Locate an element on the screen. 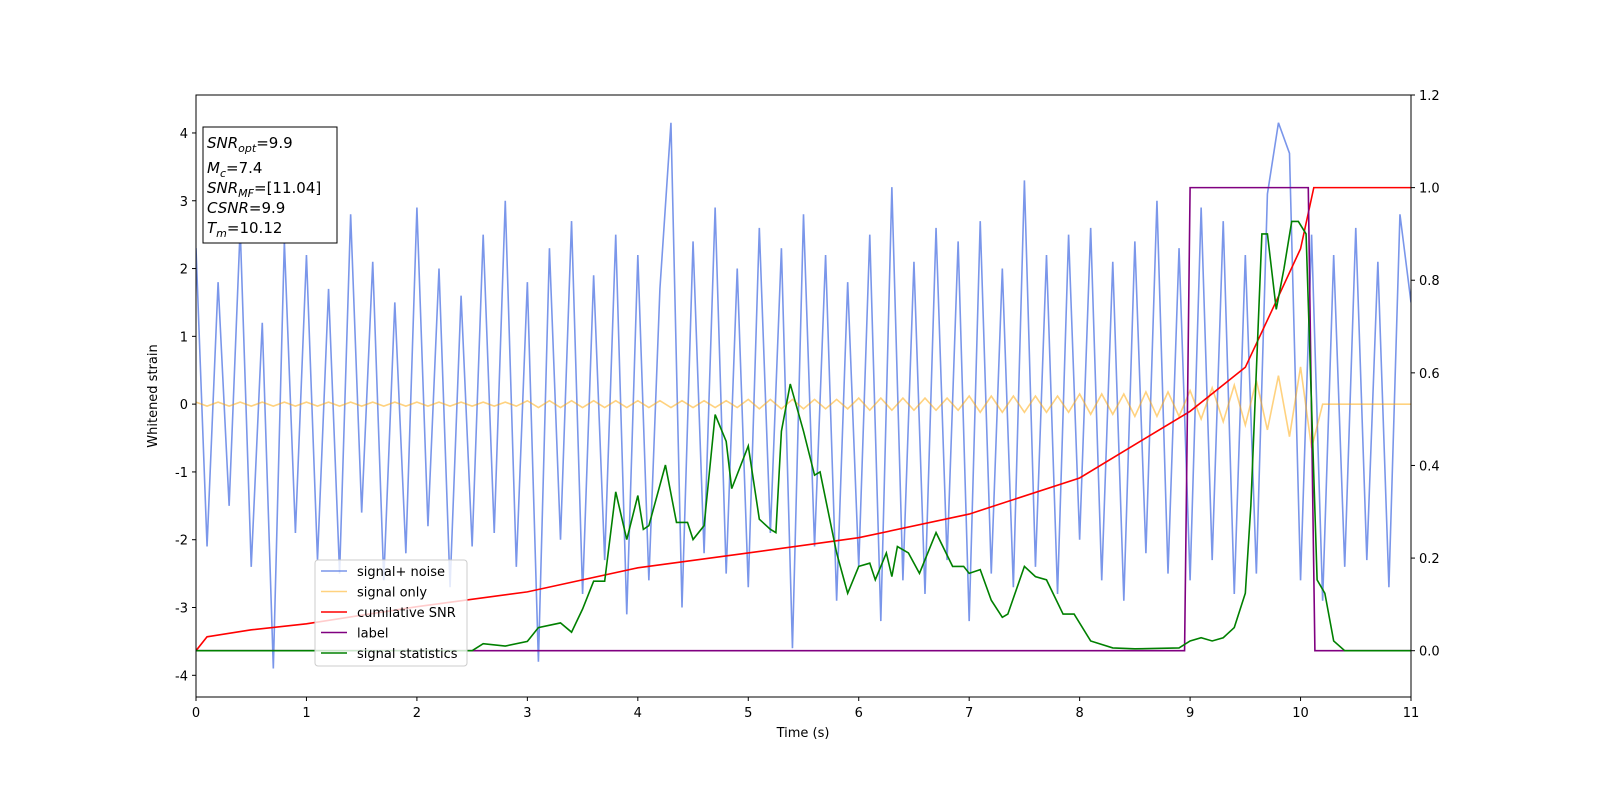 This screenshot has width=1600, height=800. y2-tick-label: 0.8 is located at coordinates (1429, 281).